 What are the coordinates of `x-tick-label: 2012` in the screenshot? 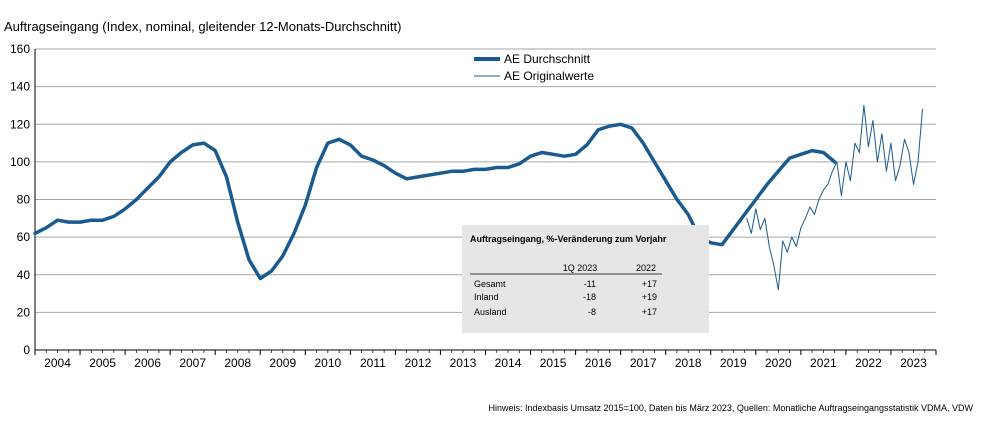 It's located at (418, 363).